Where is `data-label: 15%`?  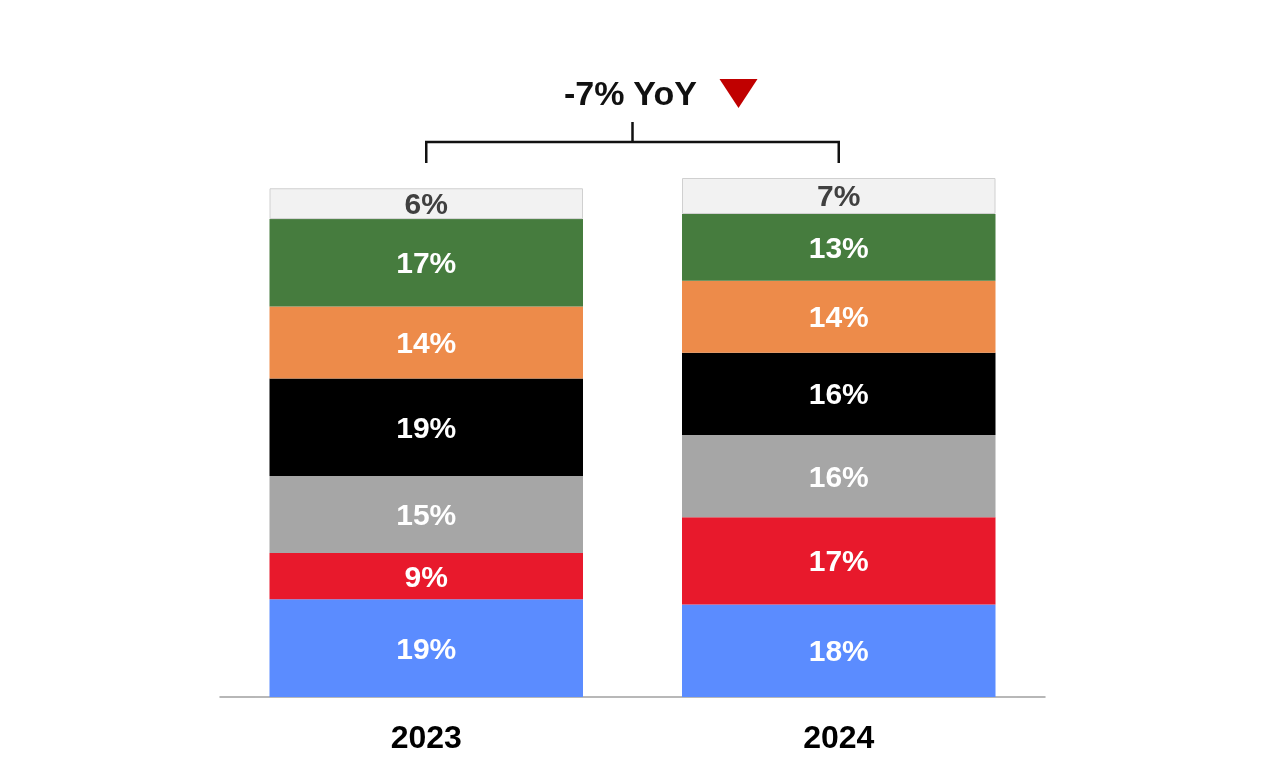 data-label: 15% is located at coordinates (426, 515).